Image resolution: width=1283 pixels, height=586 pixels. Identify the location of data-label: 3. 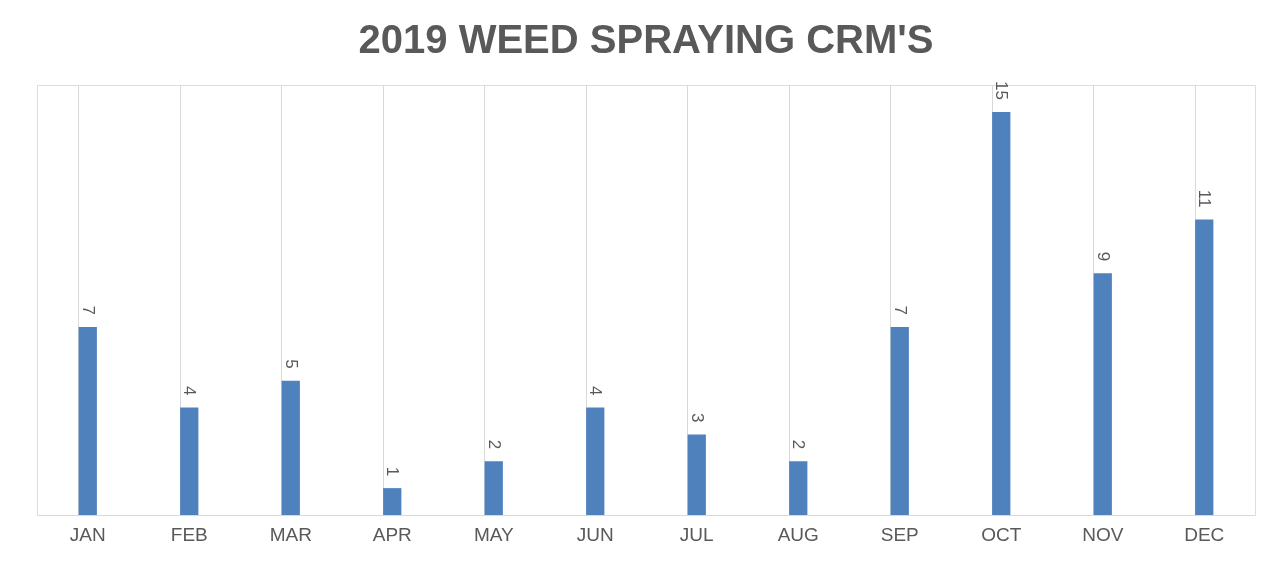
(697, 417).